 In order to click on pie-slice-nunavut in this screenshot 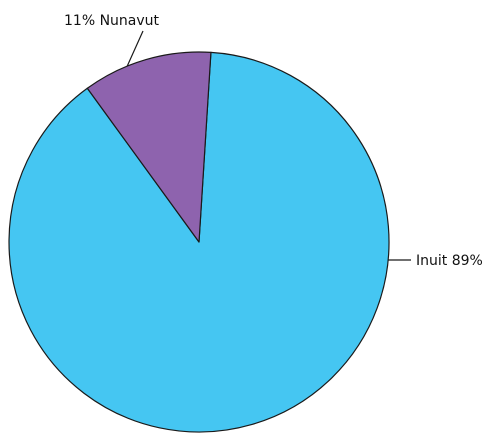, I will do `click(149, 147)`.